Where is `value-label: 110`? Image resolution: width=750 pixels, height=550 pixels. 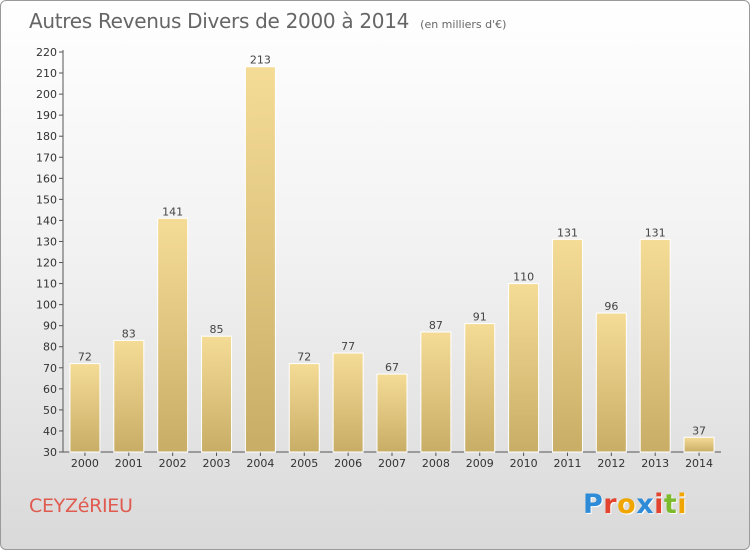
value-label: 110 is located at coordinates (523, 277).